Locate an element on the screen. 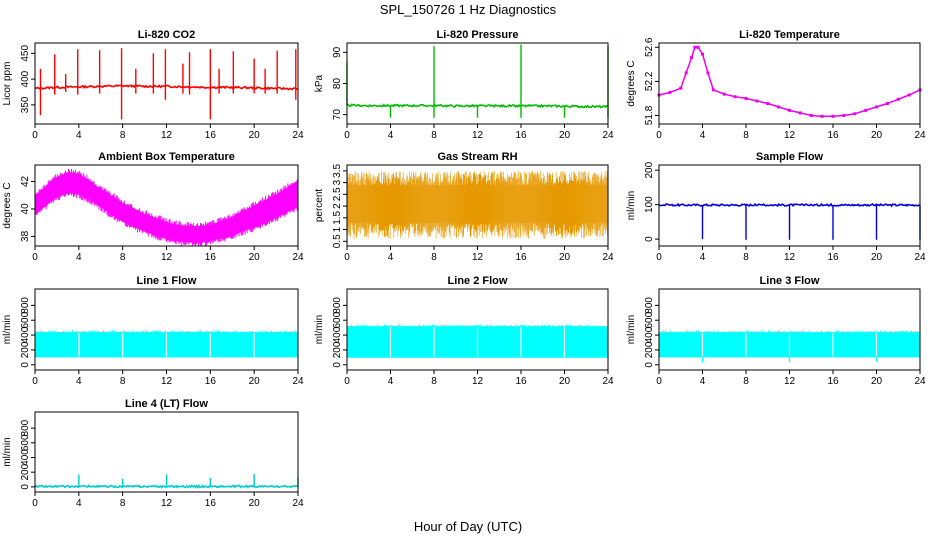 The height and width of the screenshot is (540, 936). panel-title: Ambient Box Temperature is located at coordinates (166, 157).